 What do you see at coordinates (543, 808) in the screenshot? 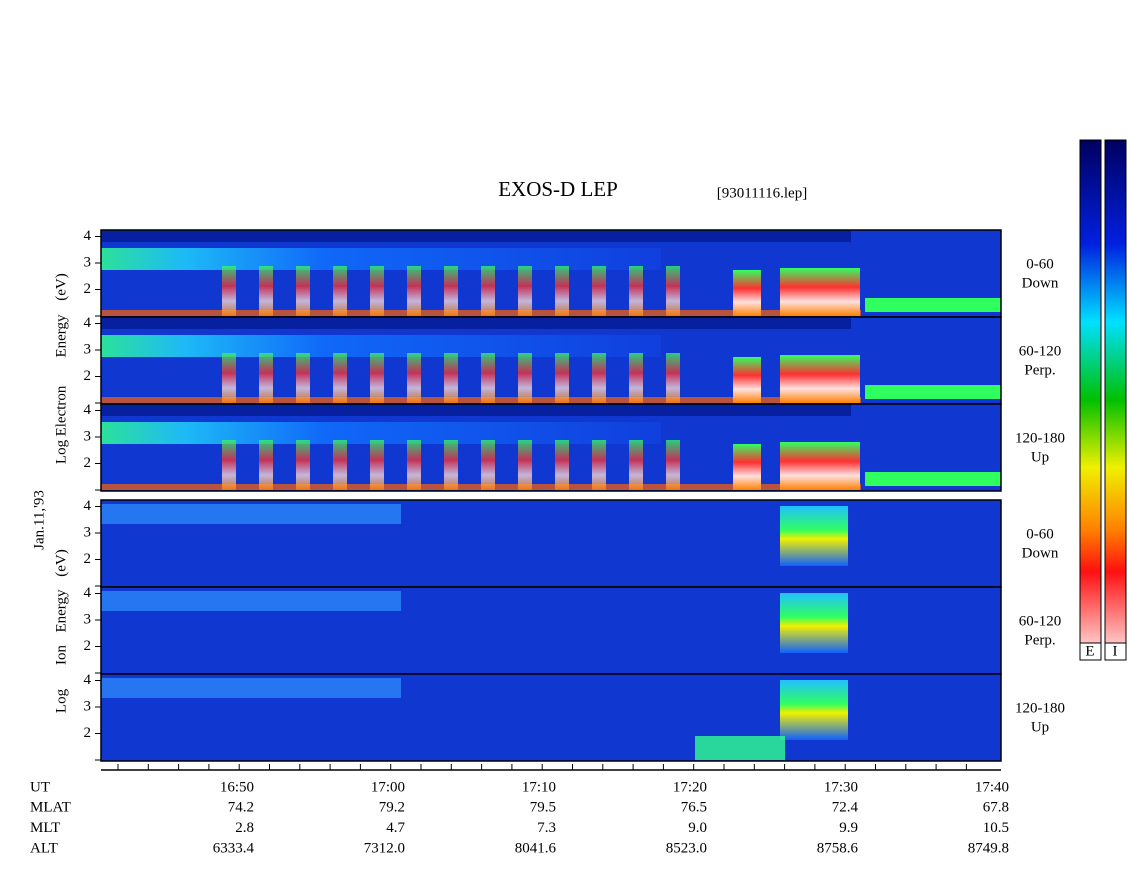
I see `row-value: 79.5` at bounding box center [543, 808].